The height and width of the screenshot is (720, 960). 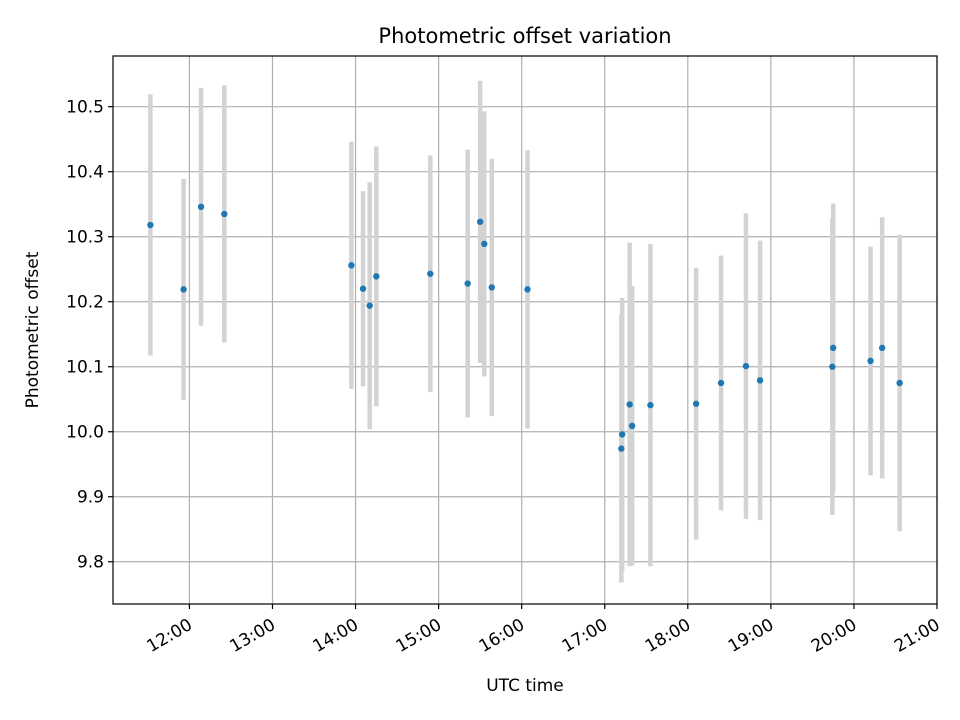 I want to click on y-tick-label: 9.9, so click(x=90, y=498).